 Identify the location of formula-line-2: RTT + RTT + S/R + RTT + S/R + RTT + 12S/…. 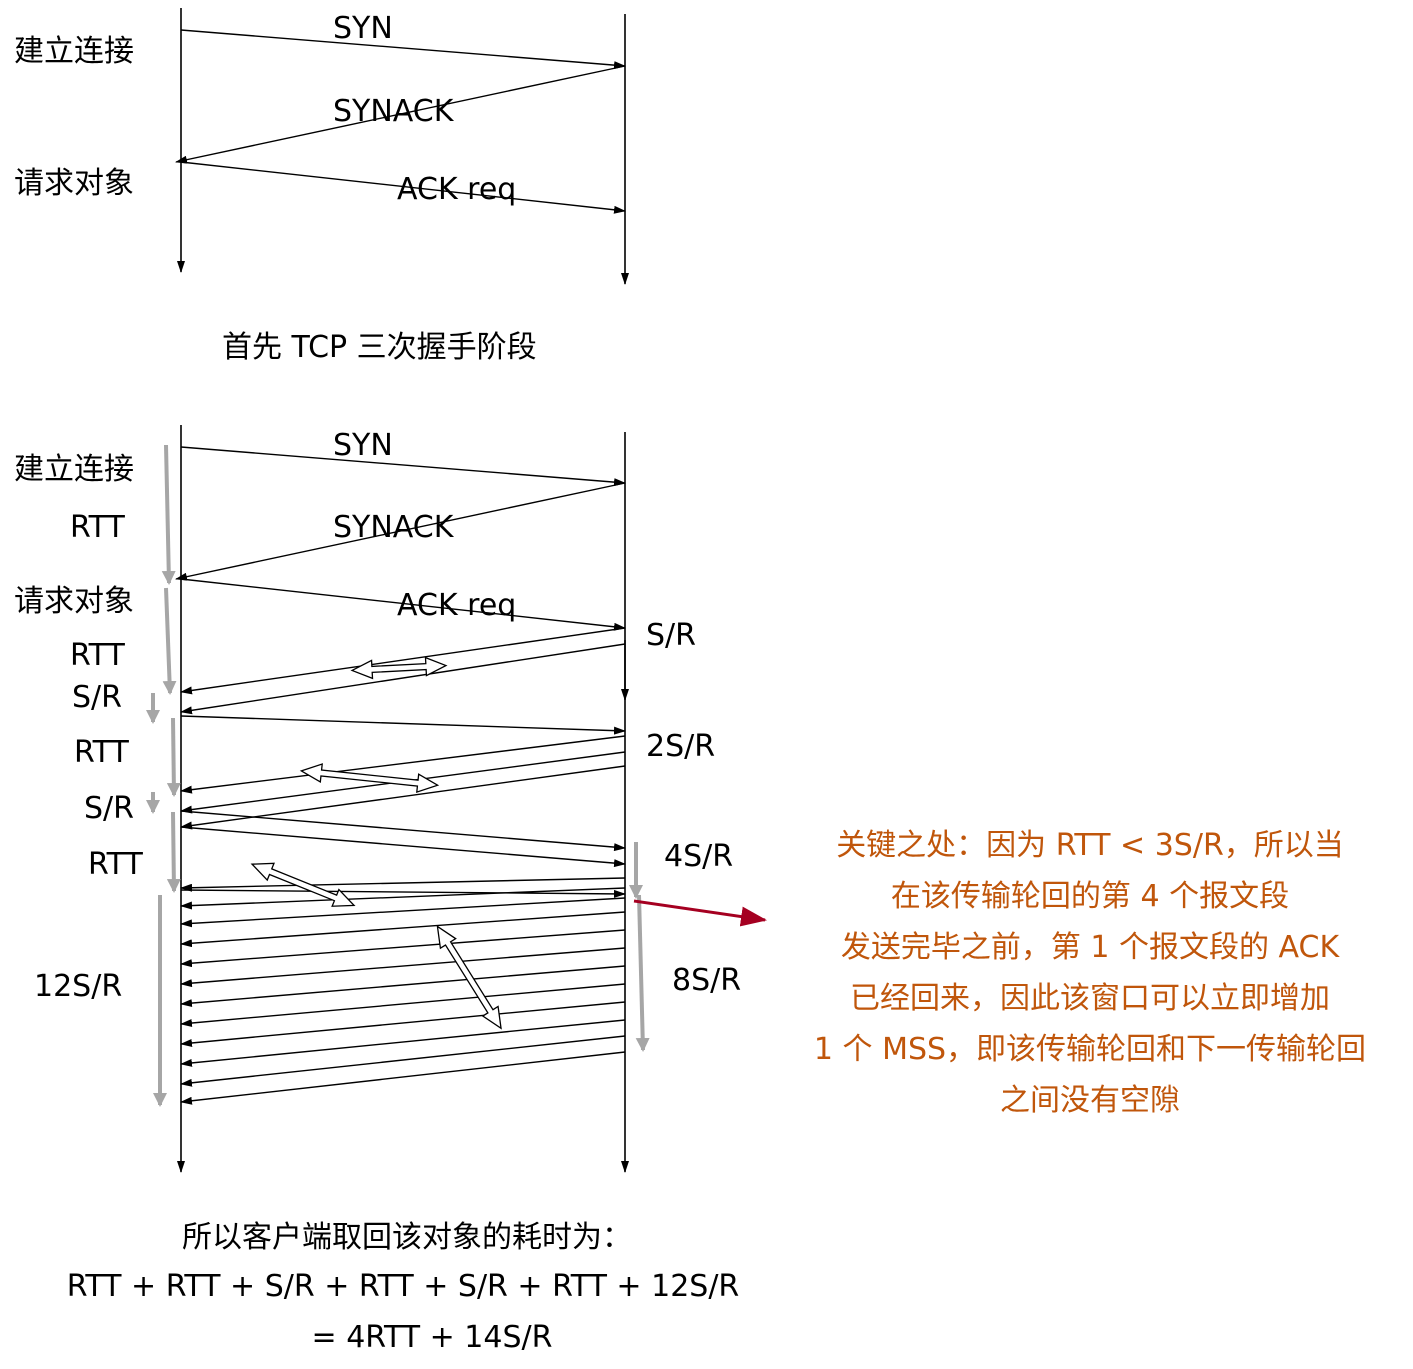
(403, 1286).